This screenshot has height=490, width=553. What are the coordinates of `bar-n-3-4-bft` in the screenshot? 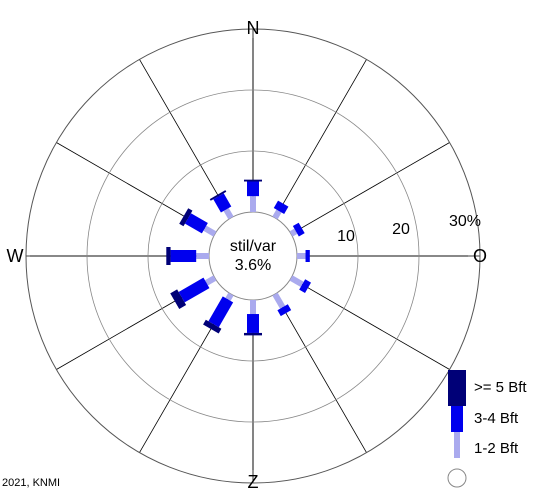 It's located at (253, 189).